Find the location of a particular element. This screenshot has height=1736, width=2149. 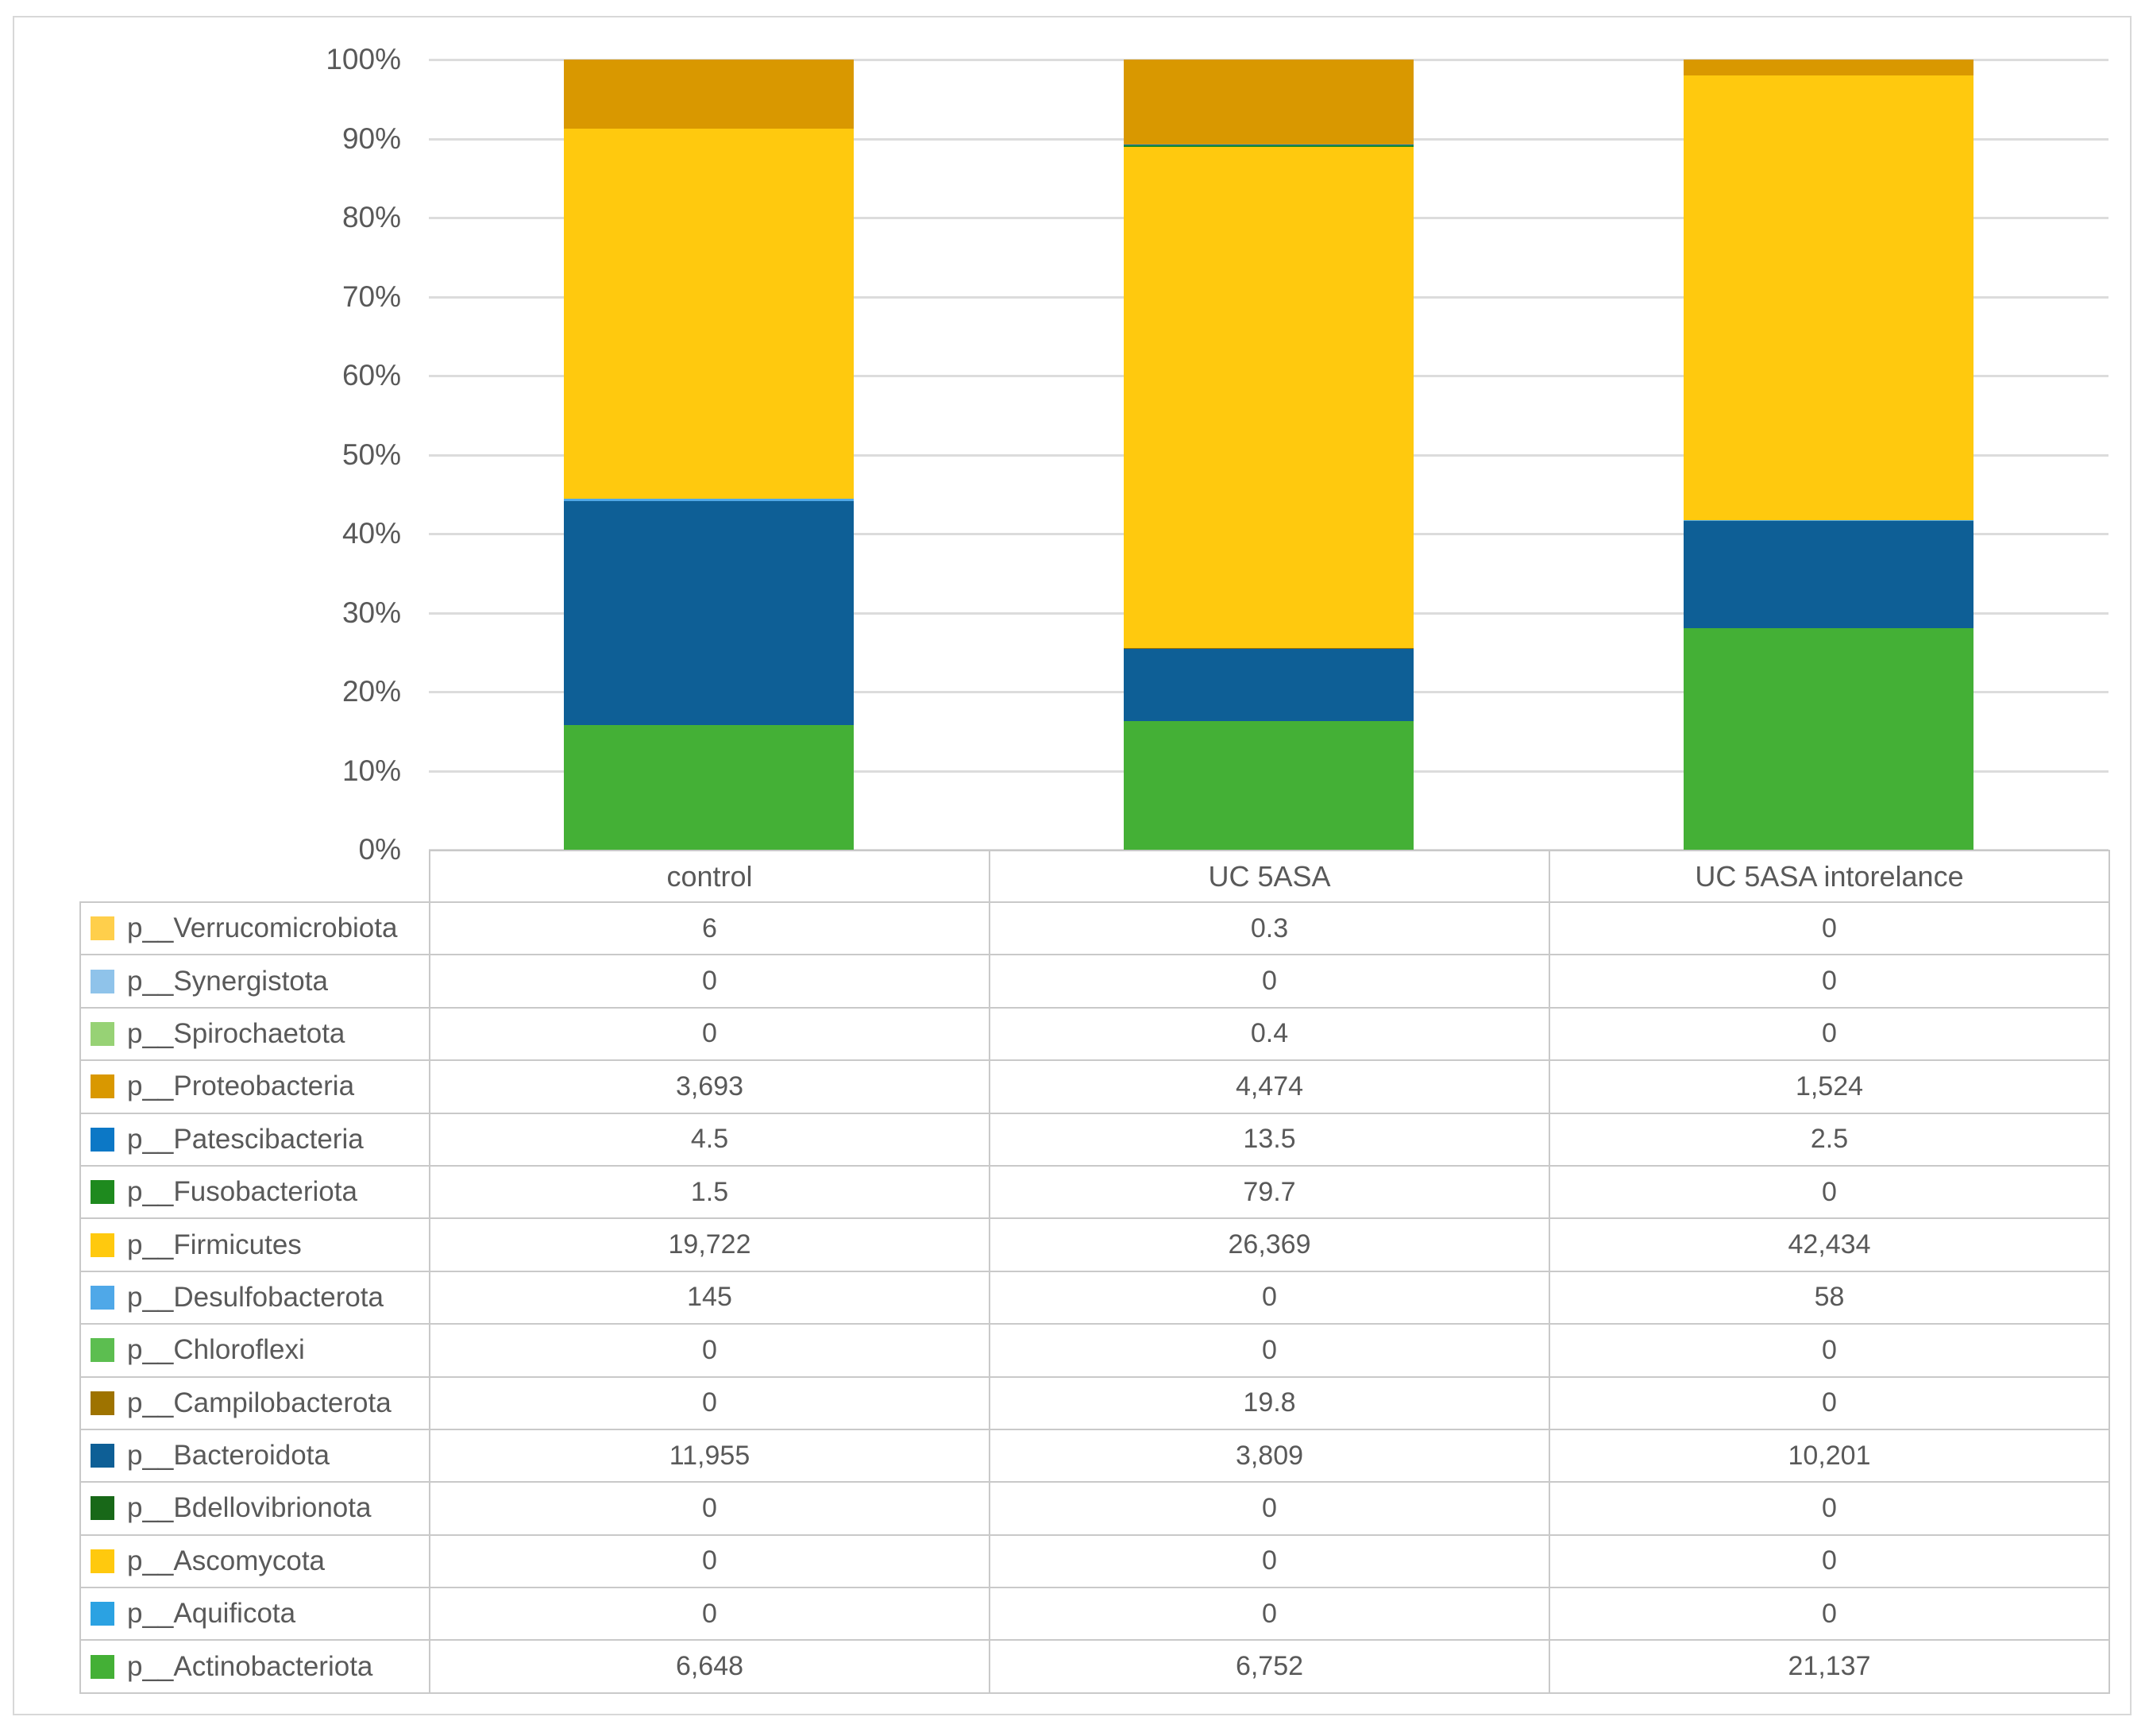

legend-cell: p__Proteobacteria is located at coordinates (254, 1086).